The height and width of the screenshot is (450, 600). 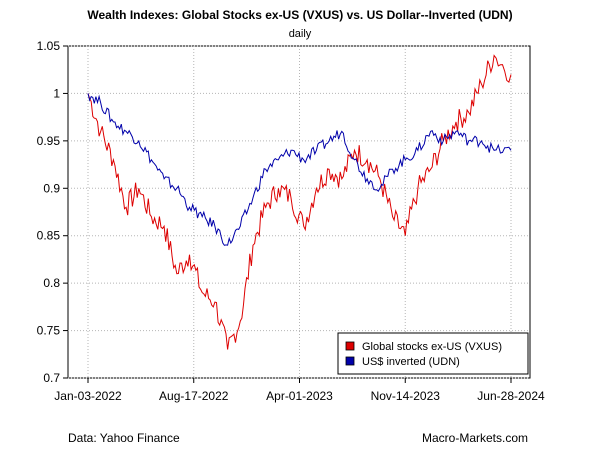 I want to click on y-tick-label: 0.95, so click(x=49, y=141).